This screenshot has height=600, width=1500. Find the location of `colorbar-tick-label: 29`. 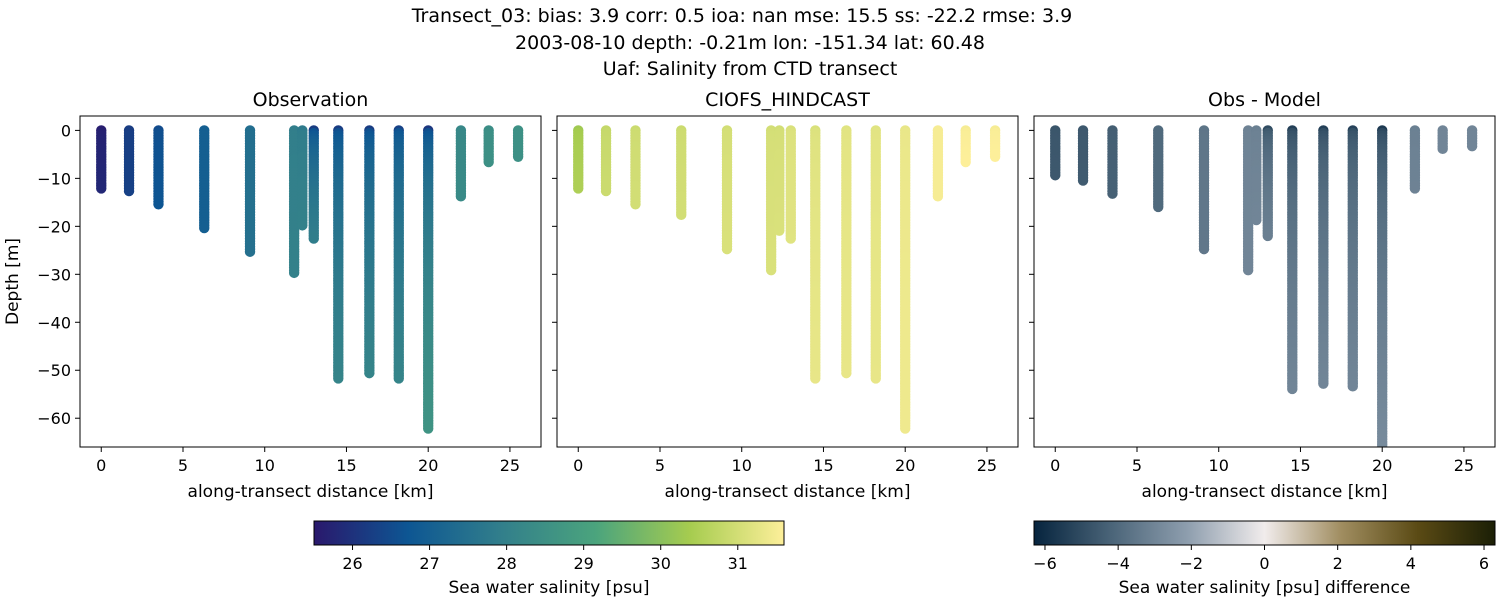

colorbar-tick-label: 29 is located at coordinates (583, 563).